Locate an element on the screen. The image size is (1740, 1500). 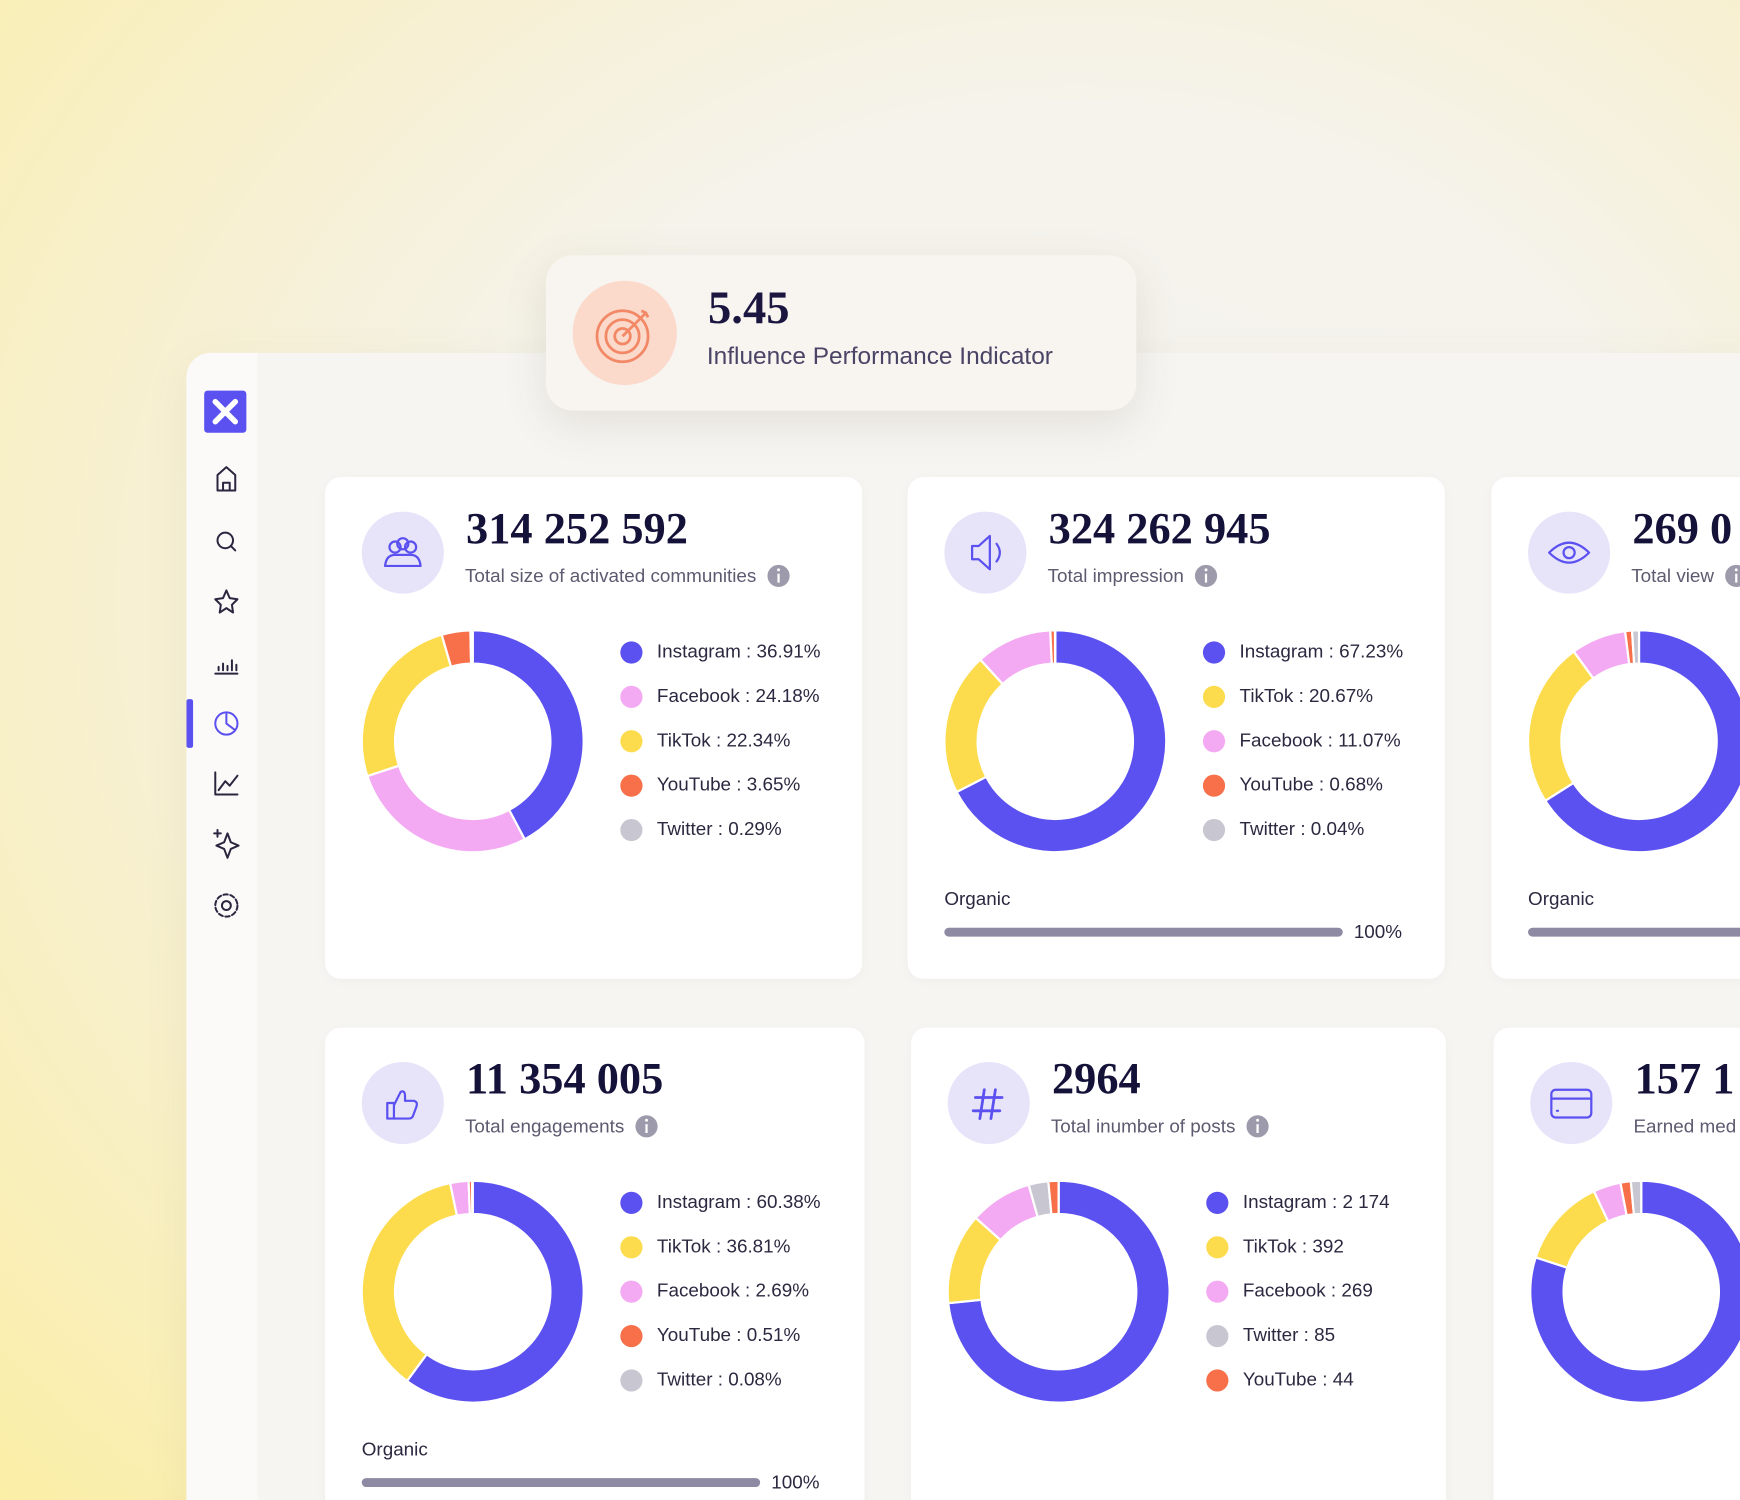
legend-value: 85 is located at coordinates (1324, 1334).